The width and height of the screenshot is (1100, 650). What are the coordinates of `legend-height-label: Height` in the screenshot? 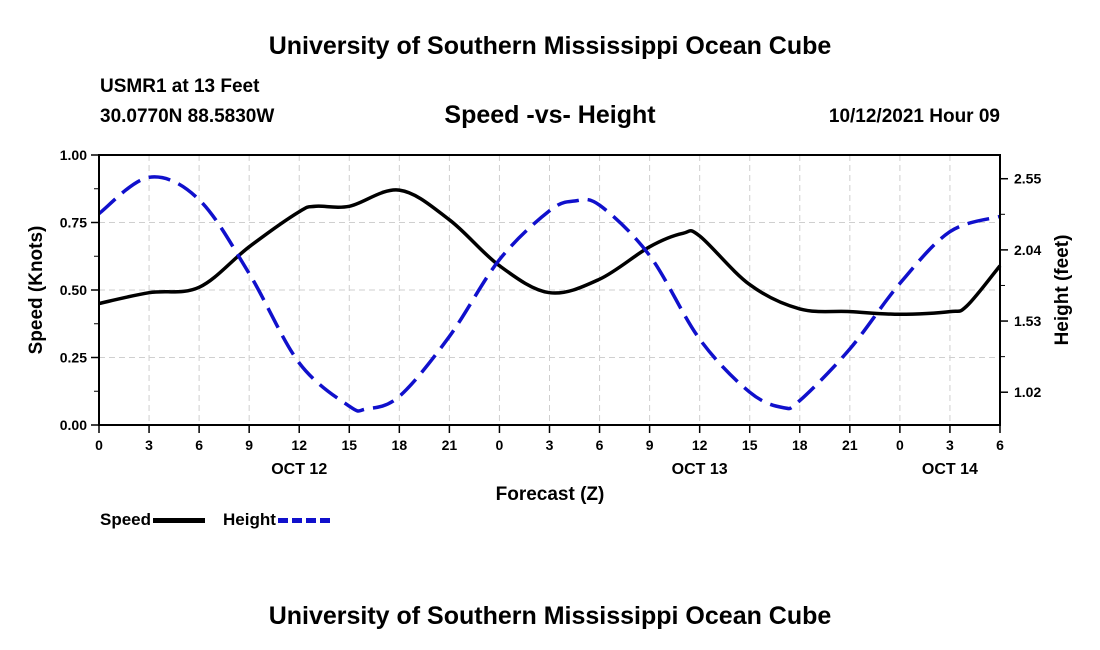 It's located at (249, 519).